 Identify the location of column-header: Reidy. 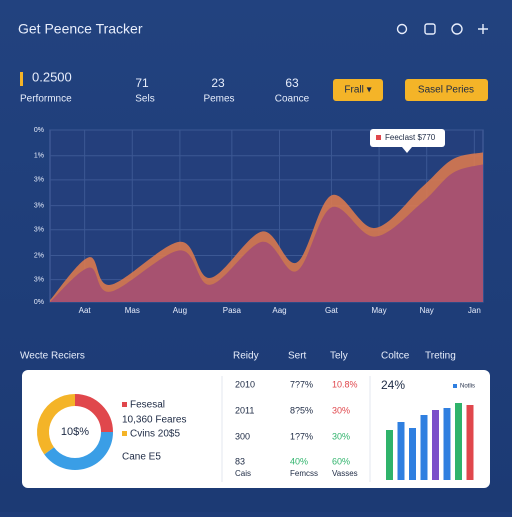
(246, 356).